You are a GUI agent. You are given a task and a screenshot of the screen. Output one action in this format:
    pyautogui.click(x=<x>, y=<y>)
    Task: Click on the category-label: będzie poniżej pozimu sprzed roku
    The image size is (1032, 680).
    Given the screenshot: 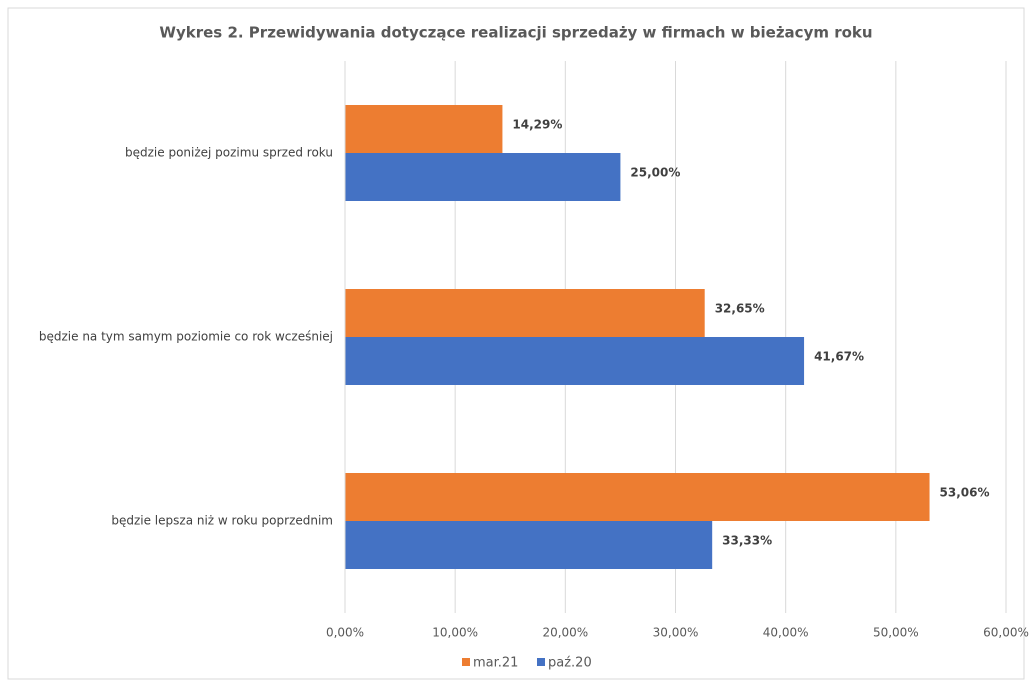 What is the action you would take?
    pyautogui.click(x=229, y=153)
    